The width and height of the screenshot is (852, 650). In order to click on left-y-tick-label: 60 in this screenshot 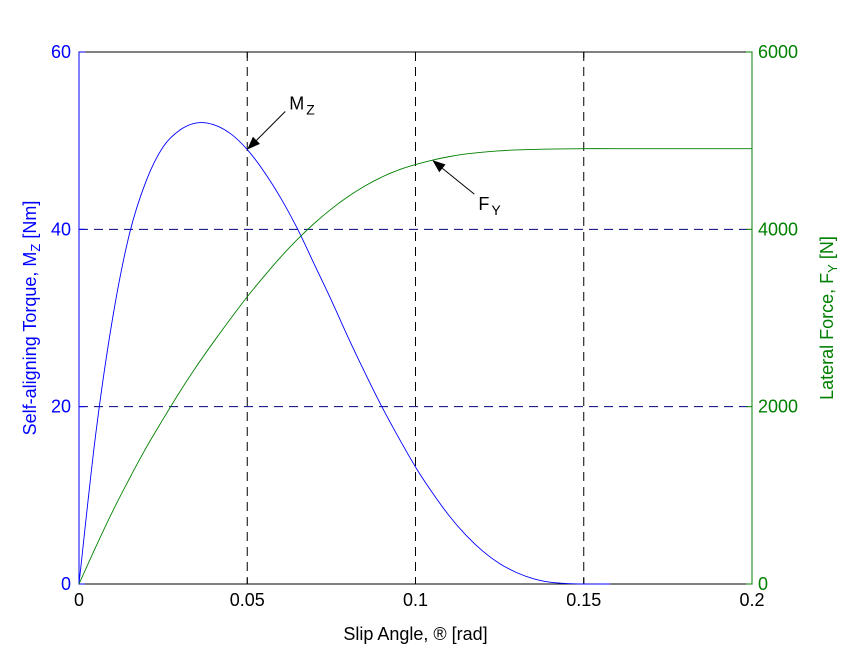, I will do `click(61, 52)`.